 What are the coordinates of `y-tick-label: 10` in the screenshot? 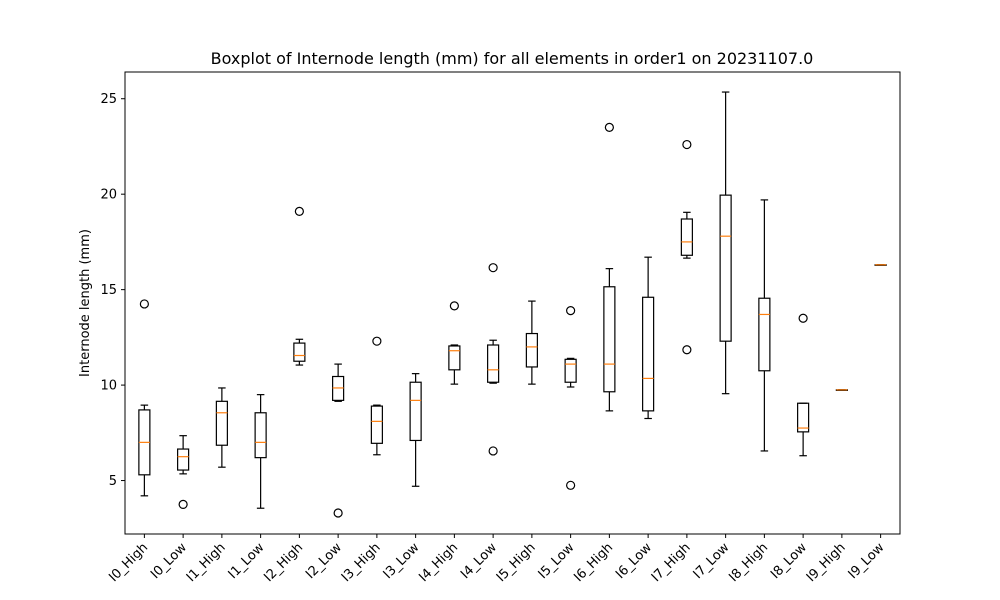 It's located at (108, 386).